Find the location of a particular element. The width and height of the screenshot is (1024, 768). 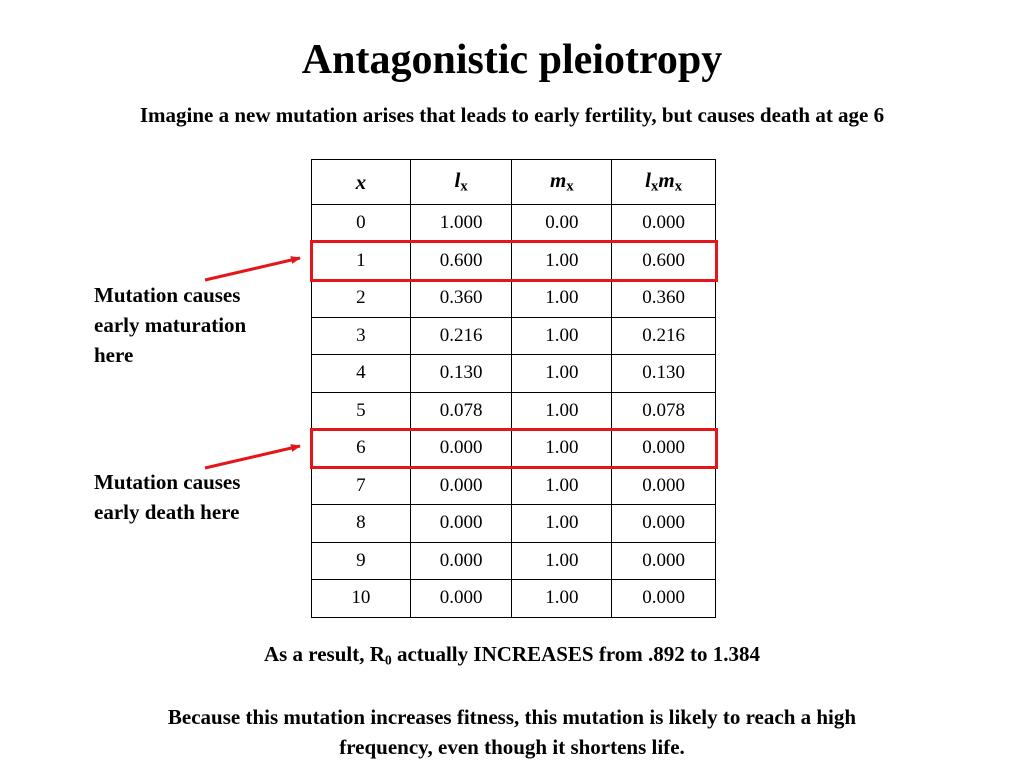

note-maturation-line-3: here is located at coordinates (114, 355).